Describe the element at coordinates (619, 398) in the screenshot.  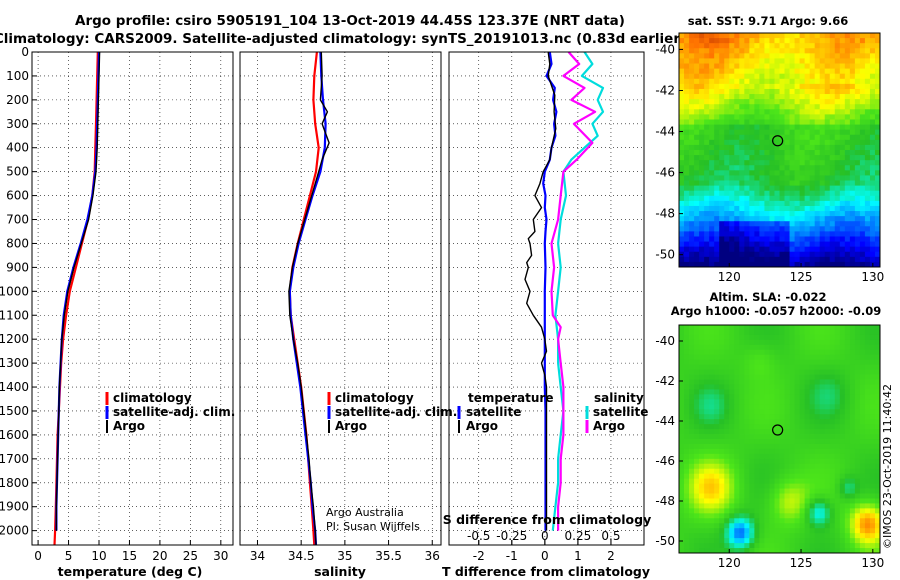
I see `legend-heading-salinity: salinity` at that location.